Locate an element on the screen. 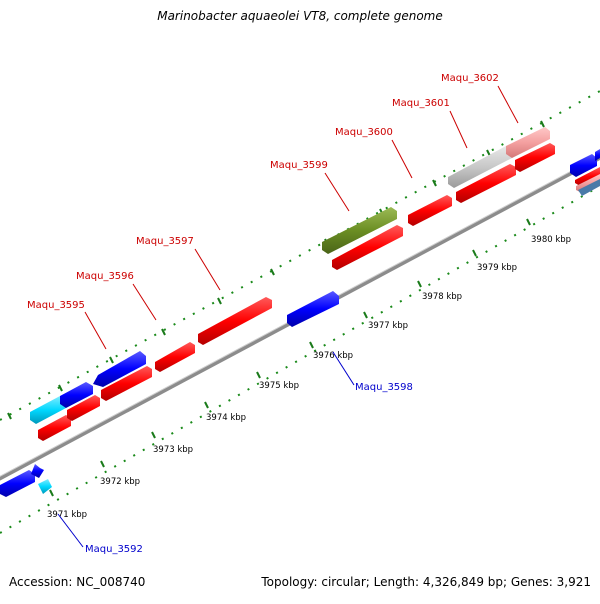 This screenshot has width=600, height=604. scale-label: 3974 kbp is located at coordinates (226, 418).